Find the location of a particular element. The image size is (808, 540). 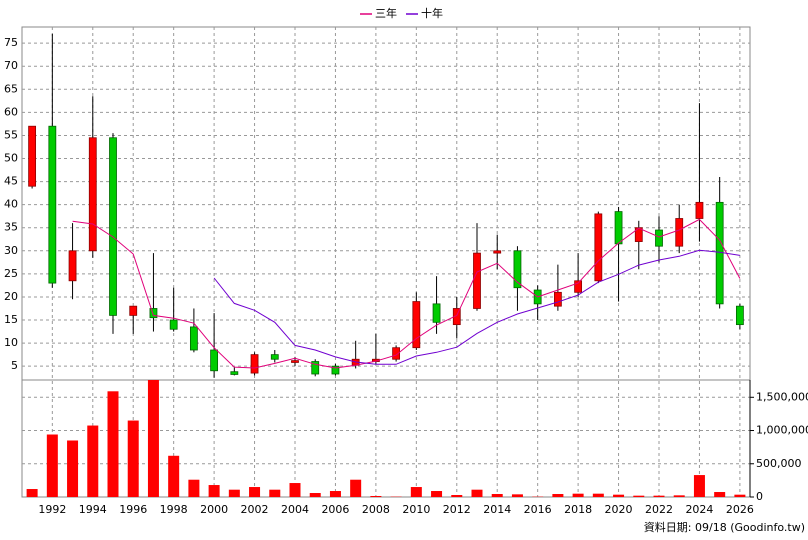

y-tick-label: 5 is located at coordinates (14, 365).